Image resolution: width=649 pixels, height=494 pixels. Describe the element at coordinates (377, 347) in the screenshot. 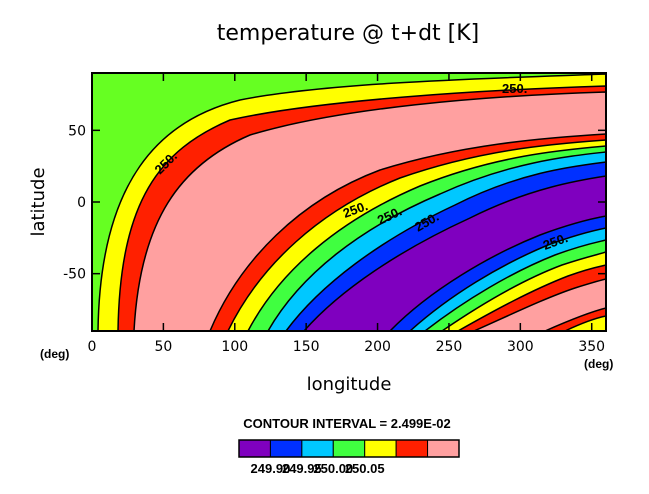

I see `x-tick-label-4: 200` at that location.